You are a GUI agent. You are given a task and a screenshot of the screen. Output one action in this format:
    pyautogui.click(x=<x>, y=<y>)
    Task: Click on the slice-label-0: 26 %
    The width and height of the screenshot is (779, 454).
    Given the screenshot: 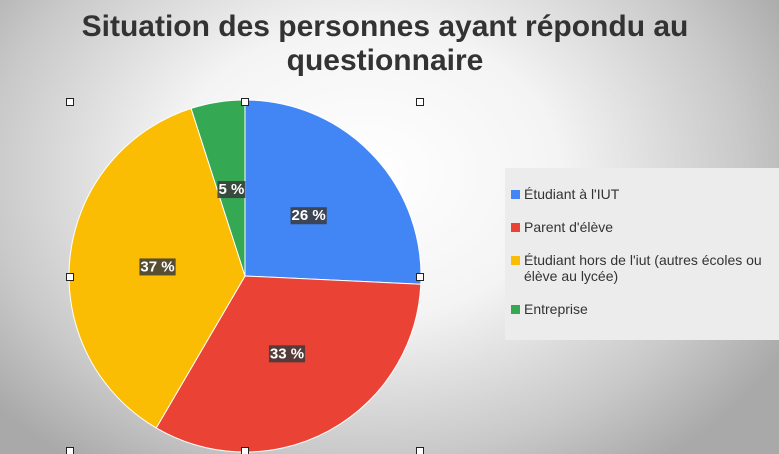 What is the action you would take?
    pyautogui.click(x=308, y=216)
    